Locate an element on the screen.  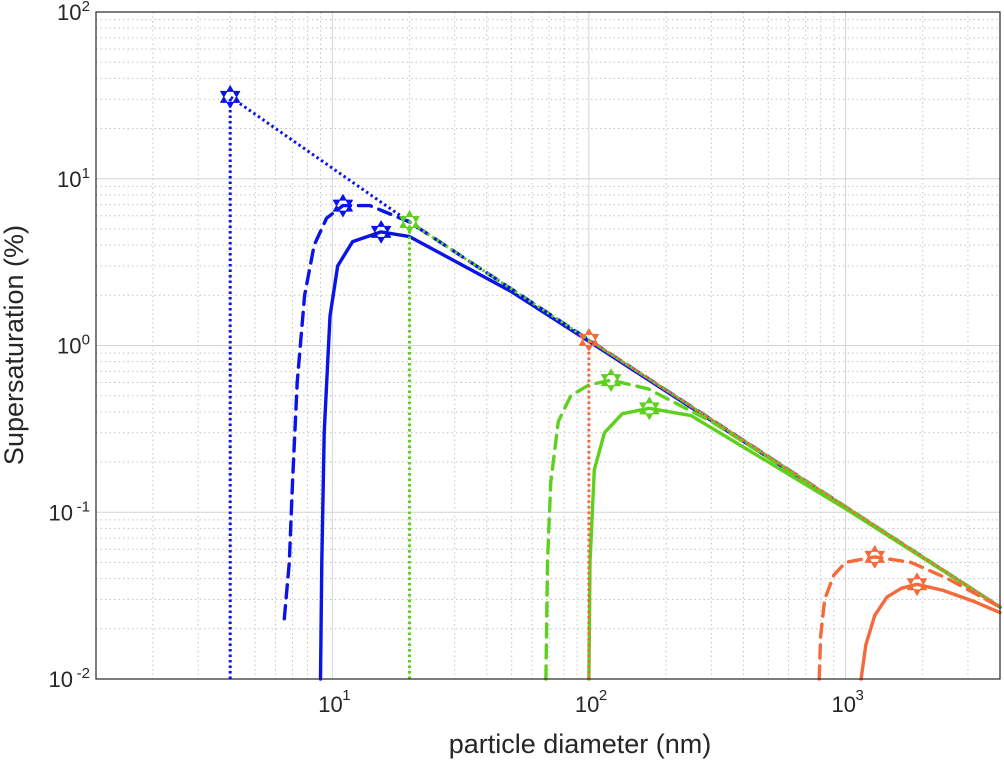
y-tick-label: 210 is located at coordinates (73, 12).